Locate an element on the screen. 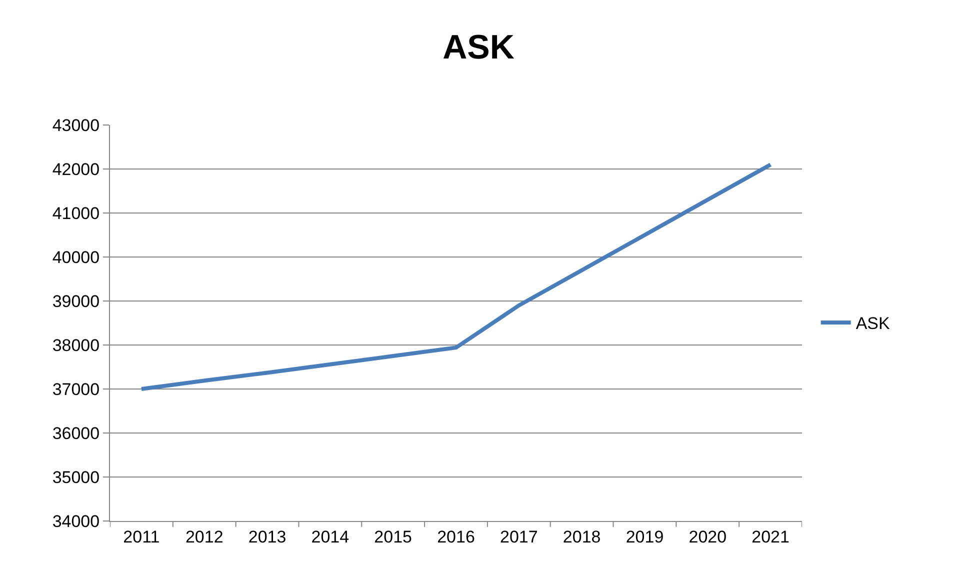 This screenshot has width=957, height=581. x-tick-label: 2013 is located at coordinates (267, 536).